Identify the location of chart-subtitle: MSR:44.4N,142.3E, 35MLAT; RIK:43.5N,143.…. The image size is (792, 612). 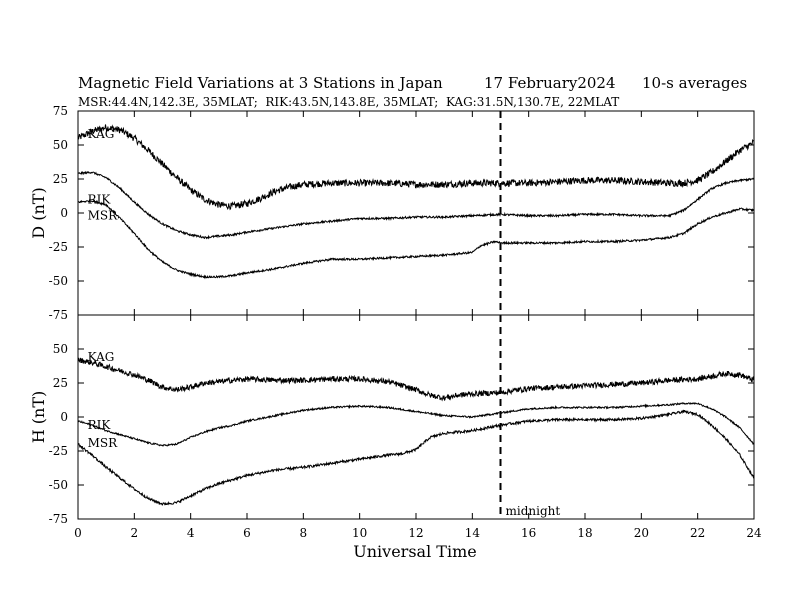
(348, 102).